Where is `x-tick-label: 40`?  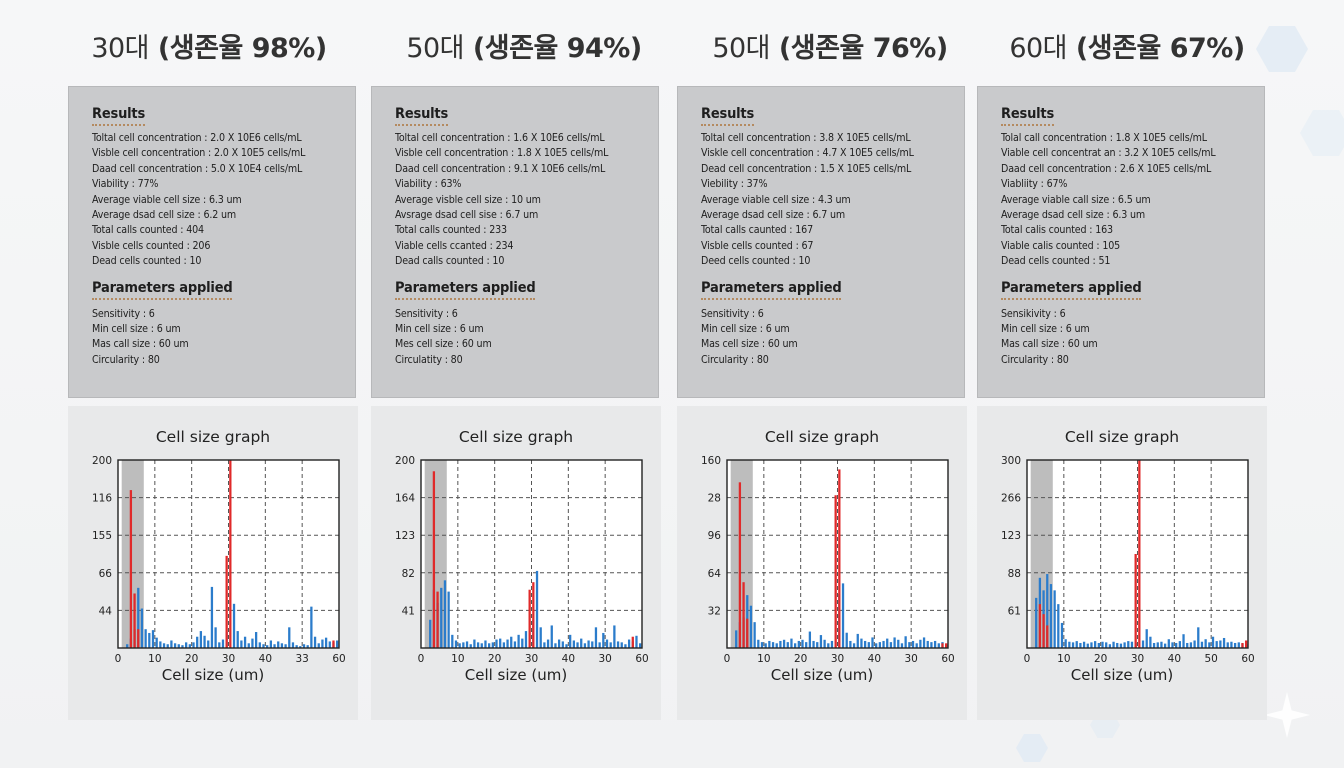
x-tick-label: 40 is located at coordinates (1174, 659).